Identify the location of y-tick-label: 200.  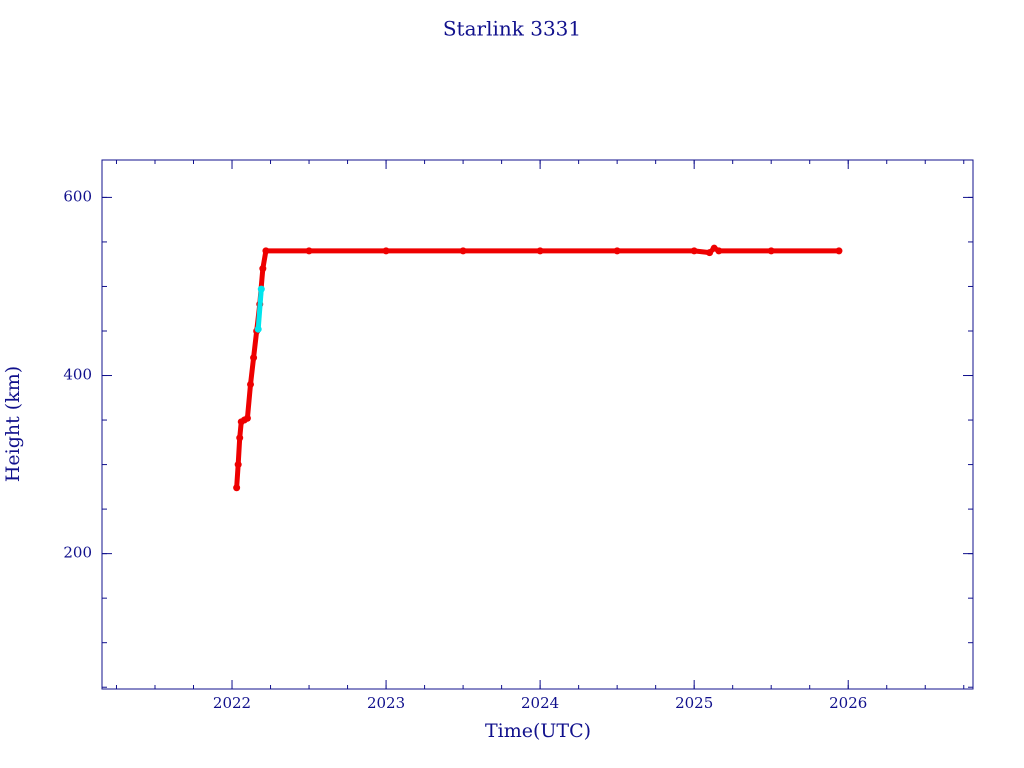
(77, 553).